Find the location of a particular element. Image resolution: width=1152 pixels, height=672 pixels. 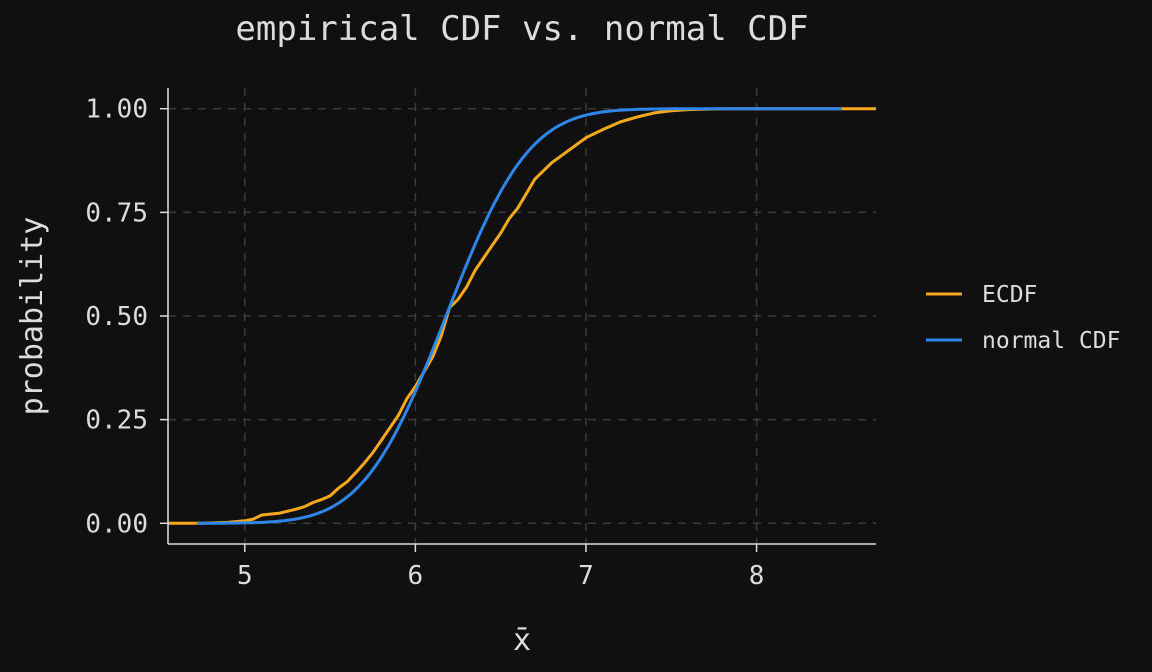

y-tick-label: 0.00 is located at coordinates (116, 524).